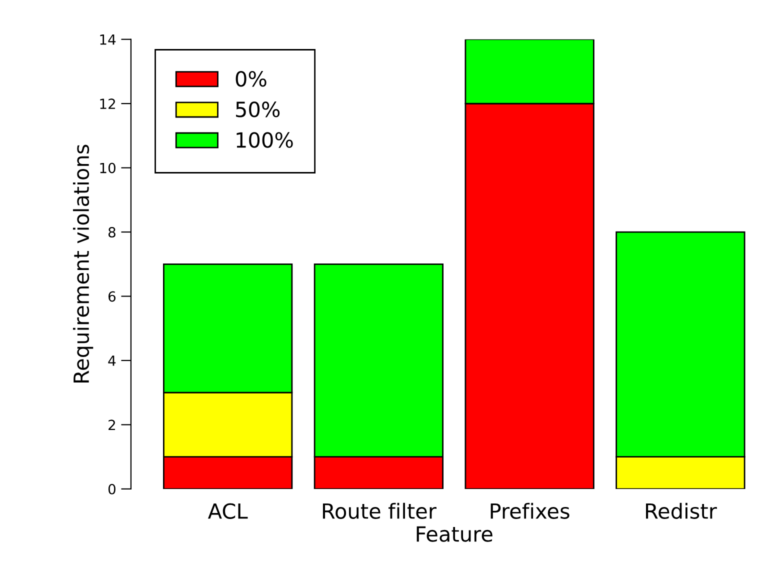  Describe the element at coordinates (112, 296) in the screenshot. I see `y-tick-label: 6` at that location.